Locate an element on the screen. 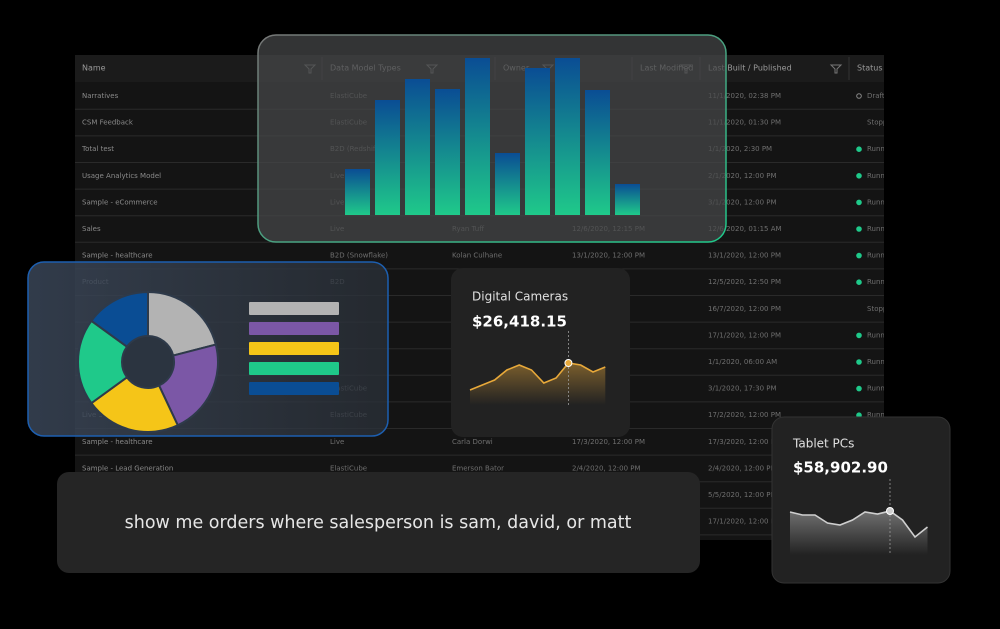  table-cell: 16/7/2020, 12:00 PM is located at coordinates (744, 309).